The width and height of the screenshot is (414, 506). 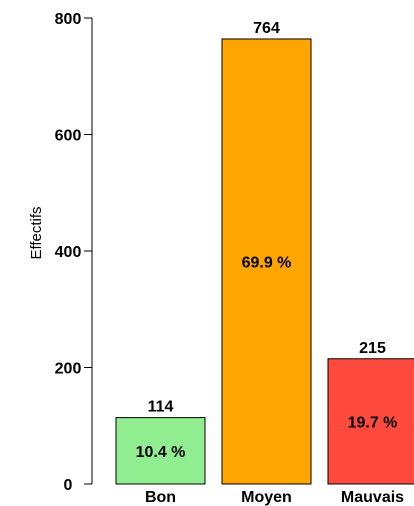 What do you see at coordinates (160, 497) in the screenshot?
I see `category-label: Bon` at bounding box center [160, 497].